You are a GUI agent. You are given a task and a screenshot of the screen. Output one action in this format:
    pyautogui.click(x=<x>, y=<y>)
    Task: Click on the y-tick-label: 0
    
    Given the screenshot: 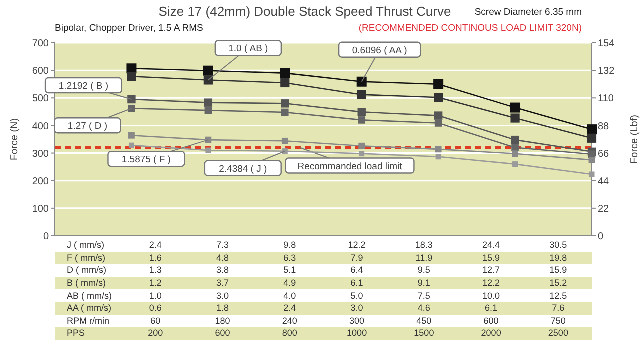 What is the action you would take?
    pyautogui.click(x=46, y=237)
    